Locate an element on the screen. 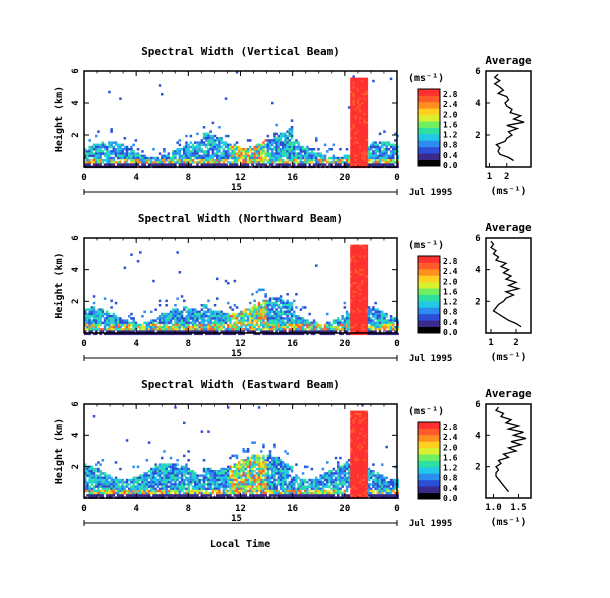  average-line is located at coordinates (510, 449).